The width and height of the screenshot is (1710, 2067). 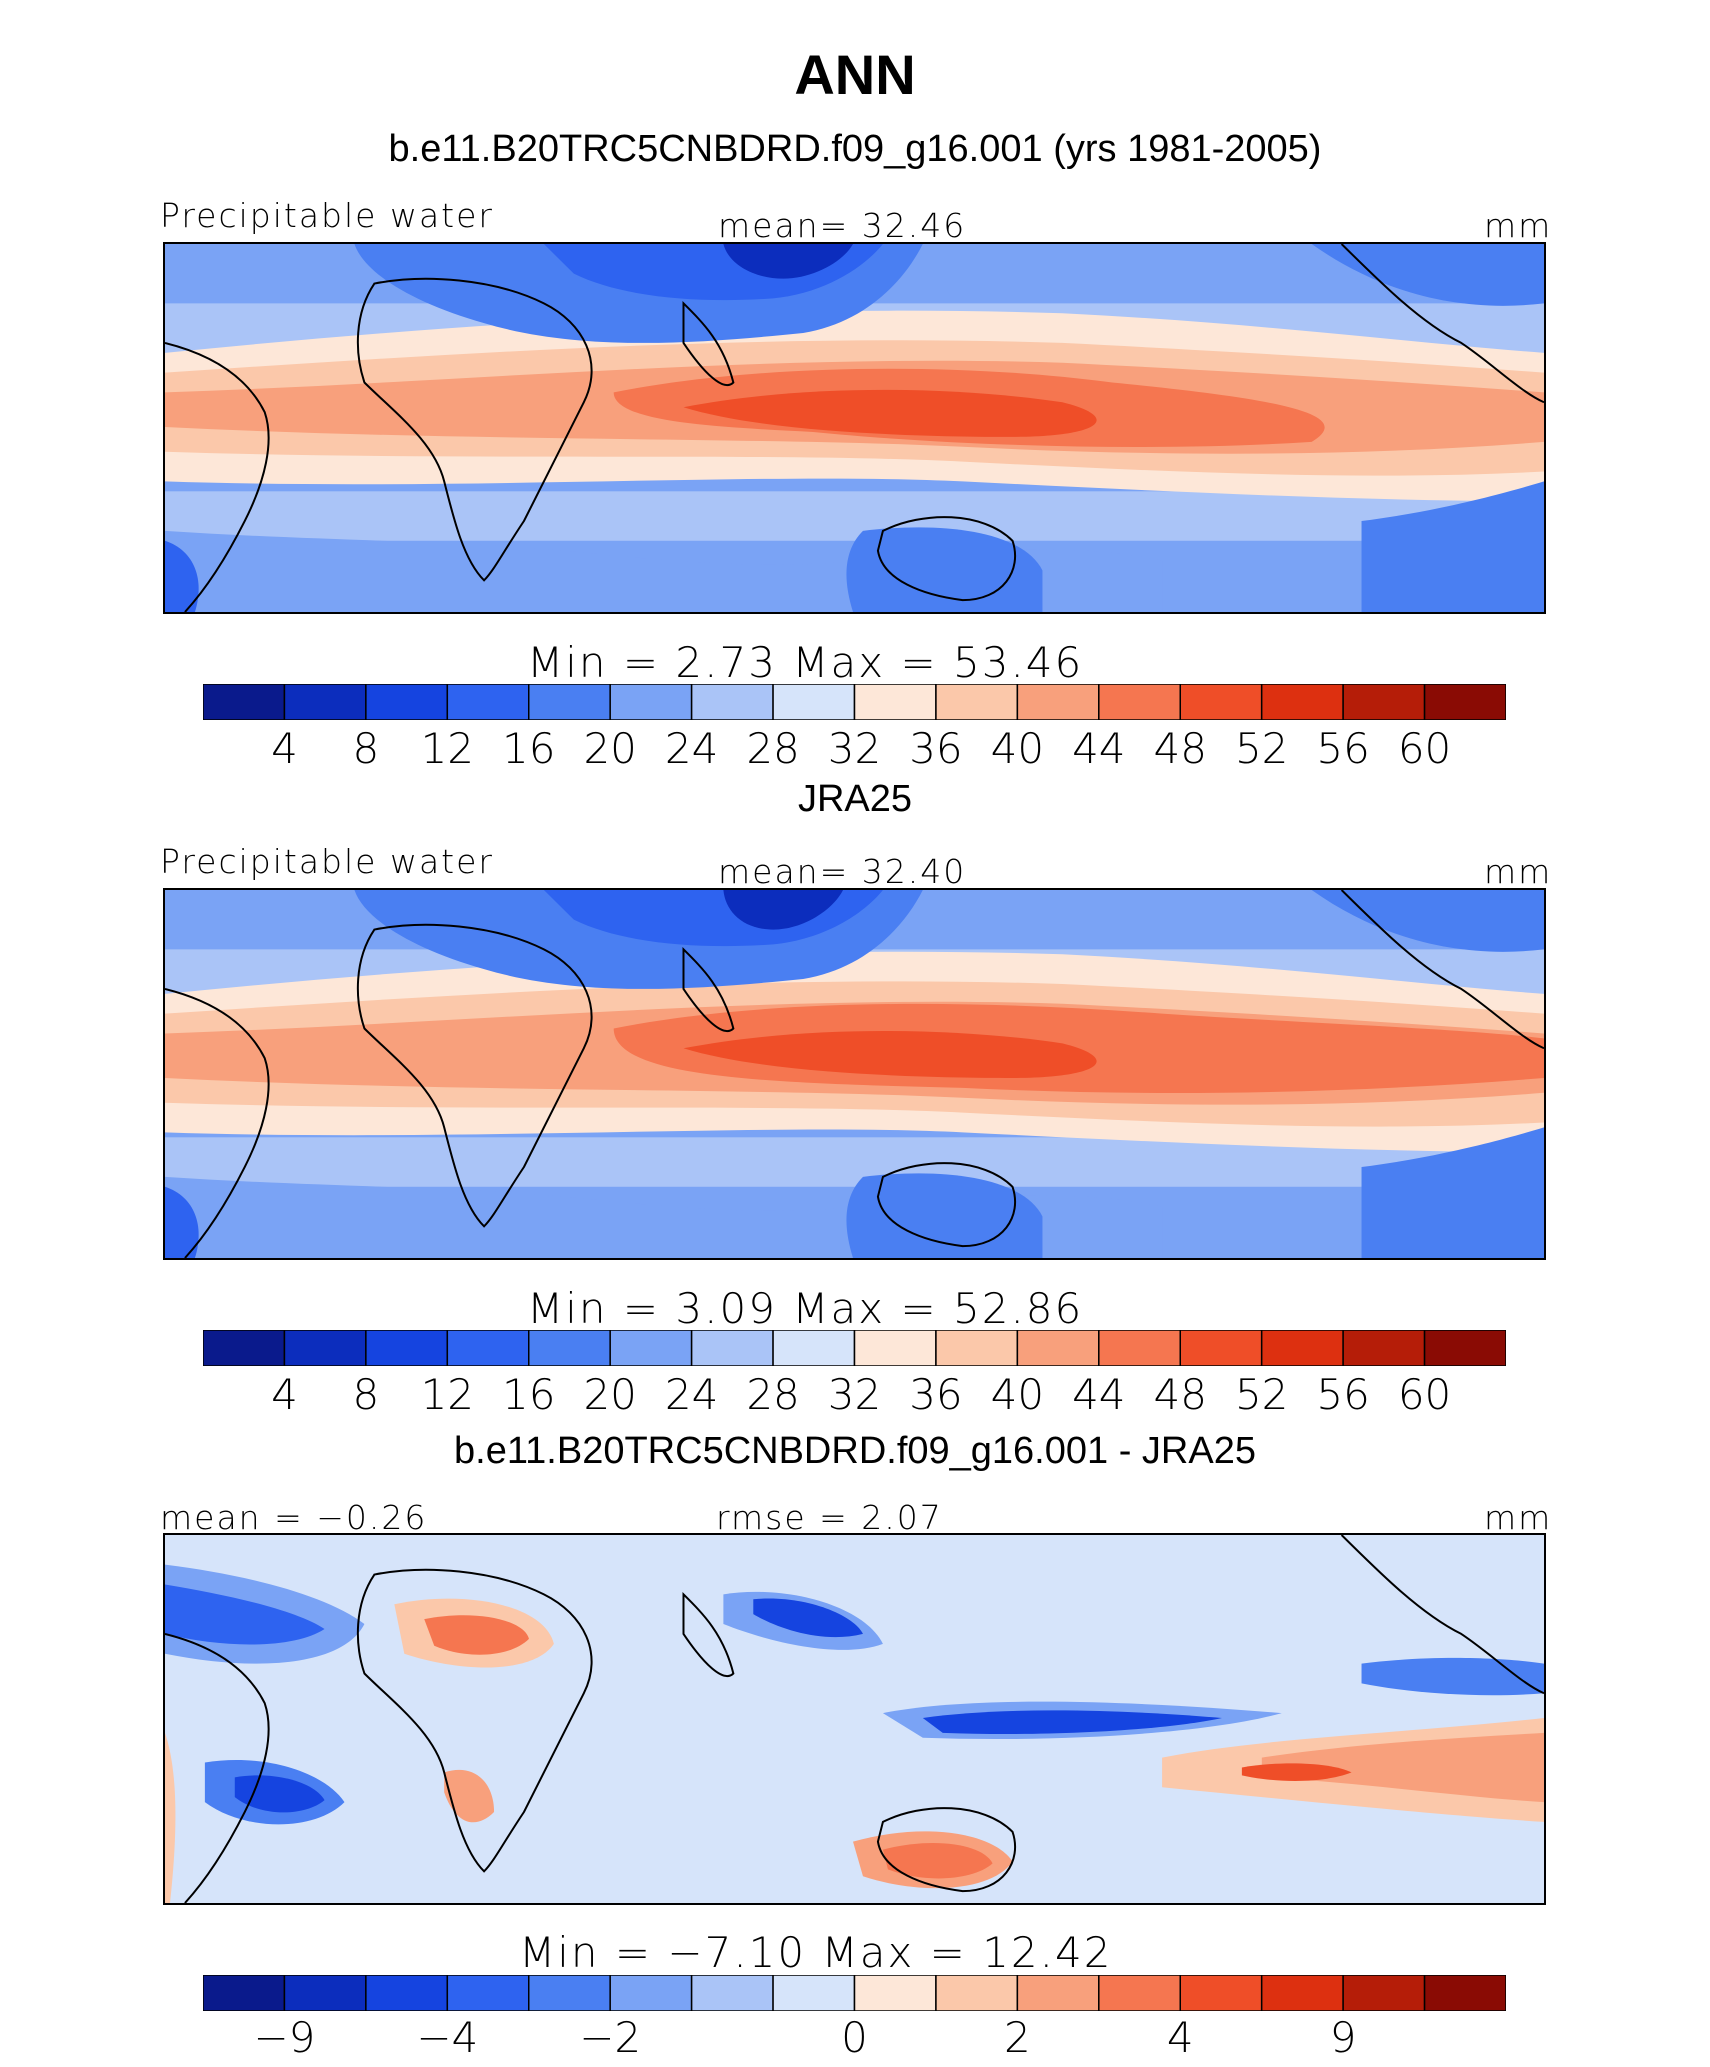 What do you see at coordinates (855, 74) in the screenshot?
I see `page-title: ANN` at bounding box center [855, 74].